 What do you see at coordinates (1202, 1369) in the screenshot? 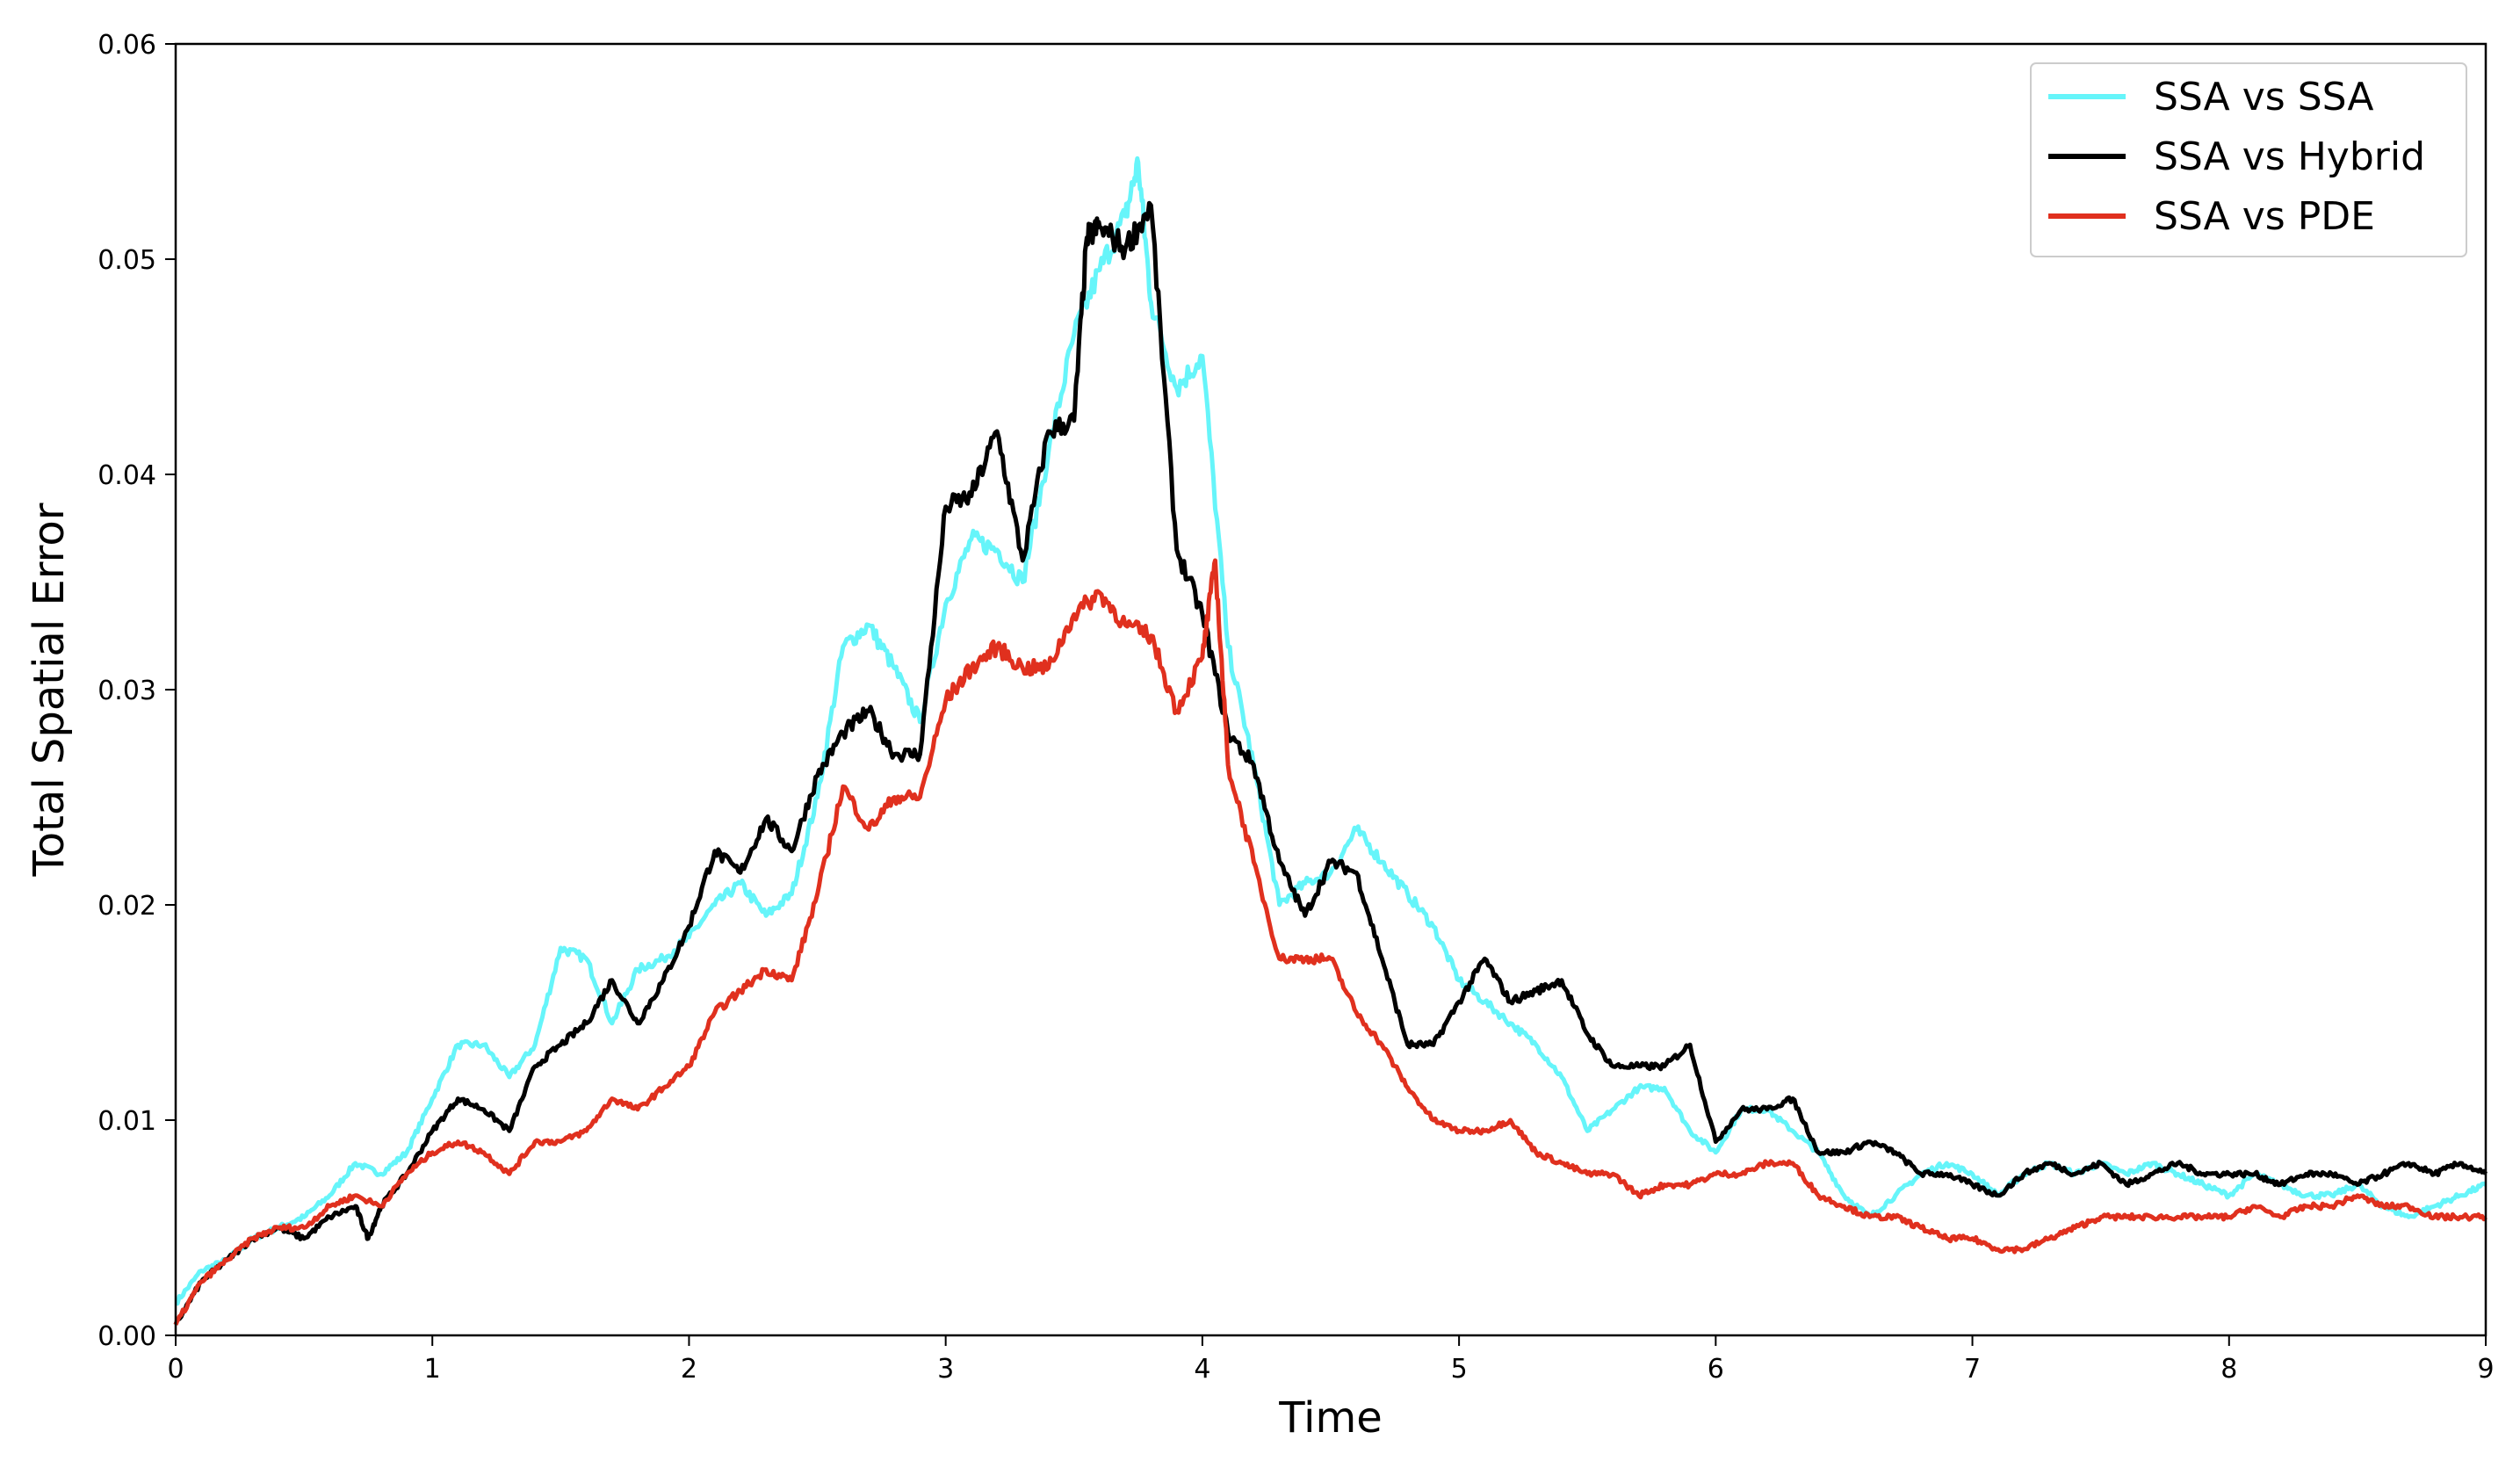
I see `x-tick-label: 4` at bounding box center [1202, 1369].